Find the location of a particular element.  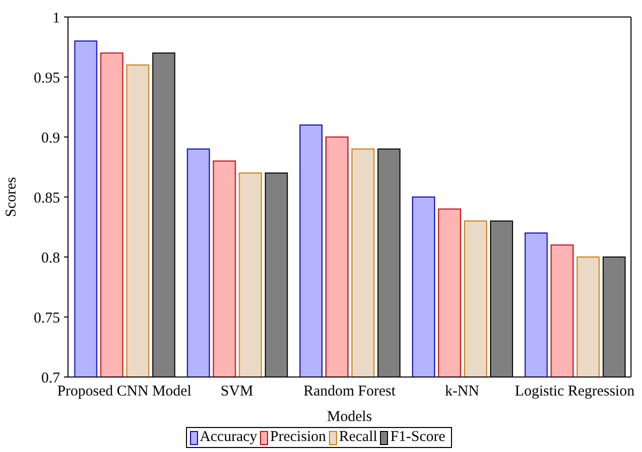

y-tick-label: 0.75 is located at coordinates (47, 318).